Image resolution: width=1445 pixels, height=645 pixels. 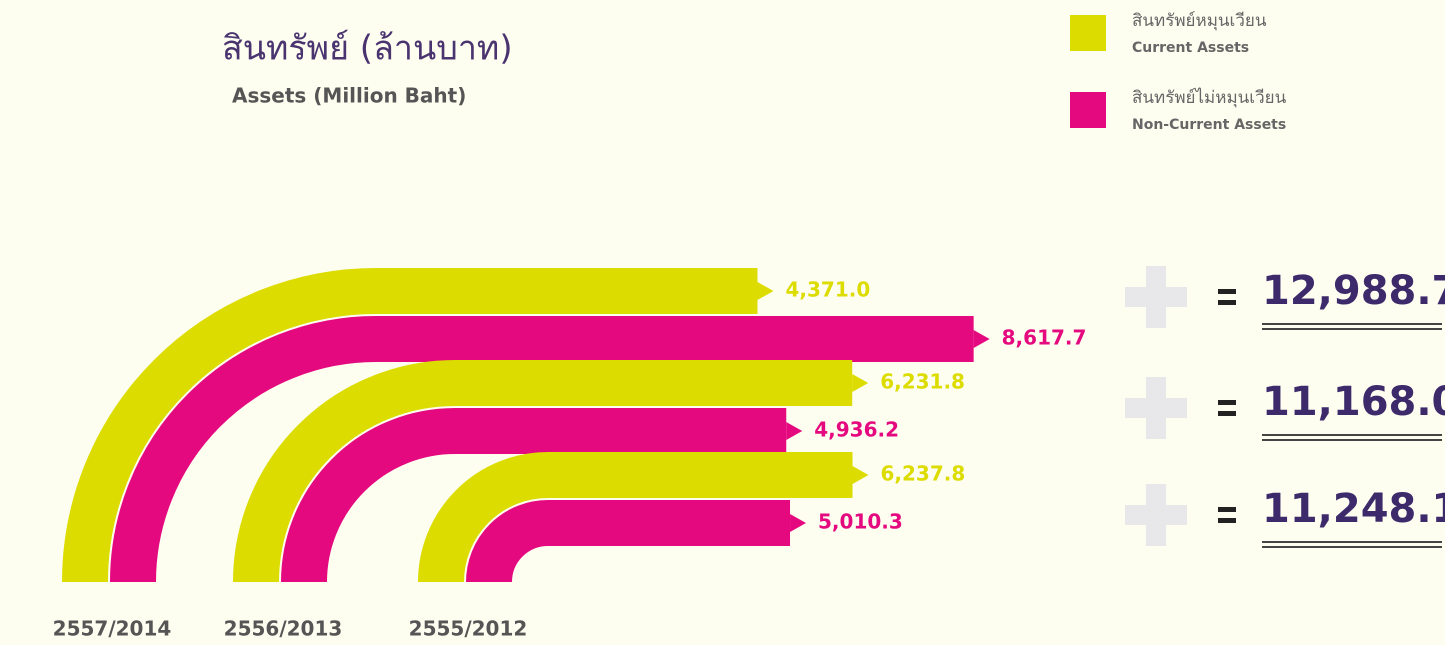 I want to click on x-tick-label: 2555/2012, so click(x=468, y=629).